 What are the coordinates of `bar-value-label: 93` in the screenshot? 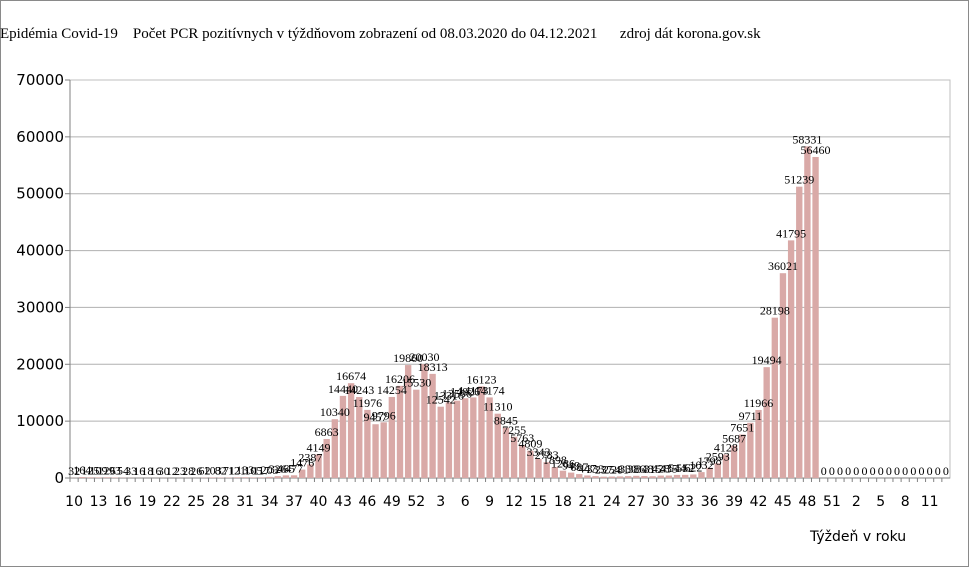 It's located at (115, 470).